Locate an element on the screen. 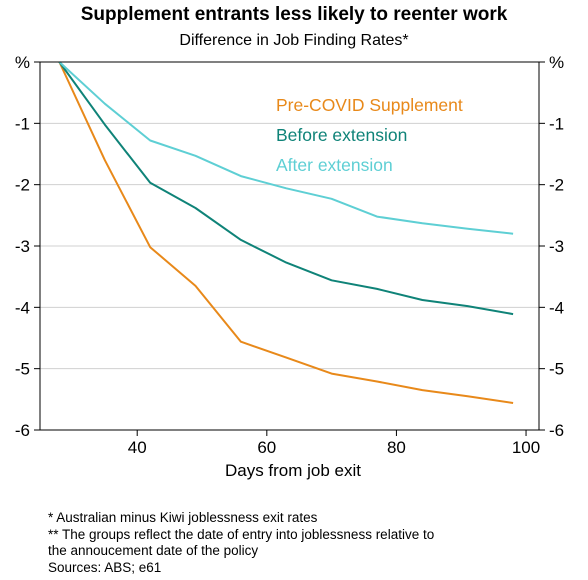 This screenshot has width=588, height=580. x-tick-label: 40 is located at coordinates (137, 447).